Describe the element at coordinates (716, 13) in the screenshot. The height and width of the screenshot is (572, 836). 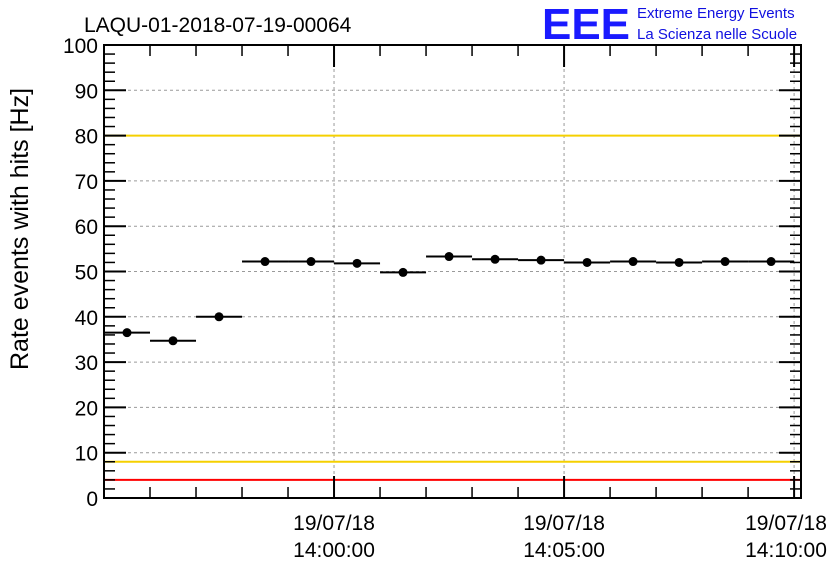
I see `logo-line1: Extreme Energy Events` at that location.